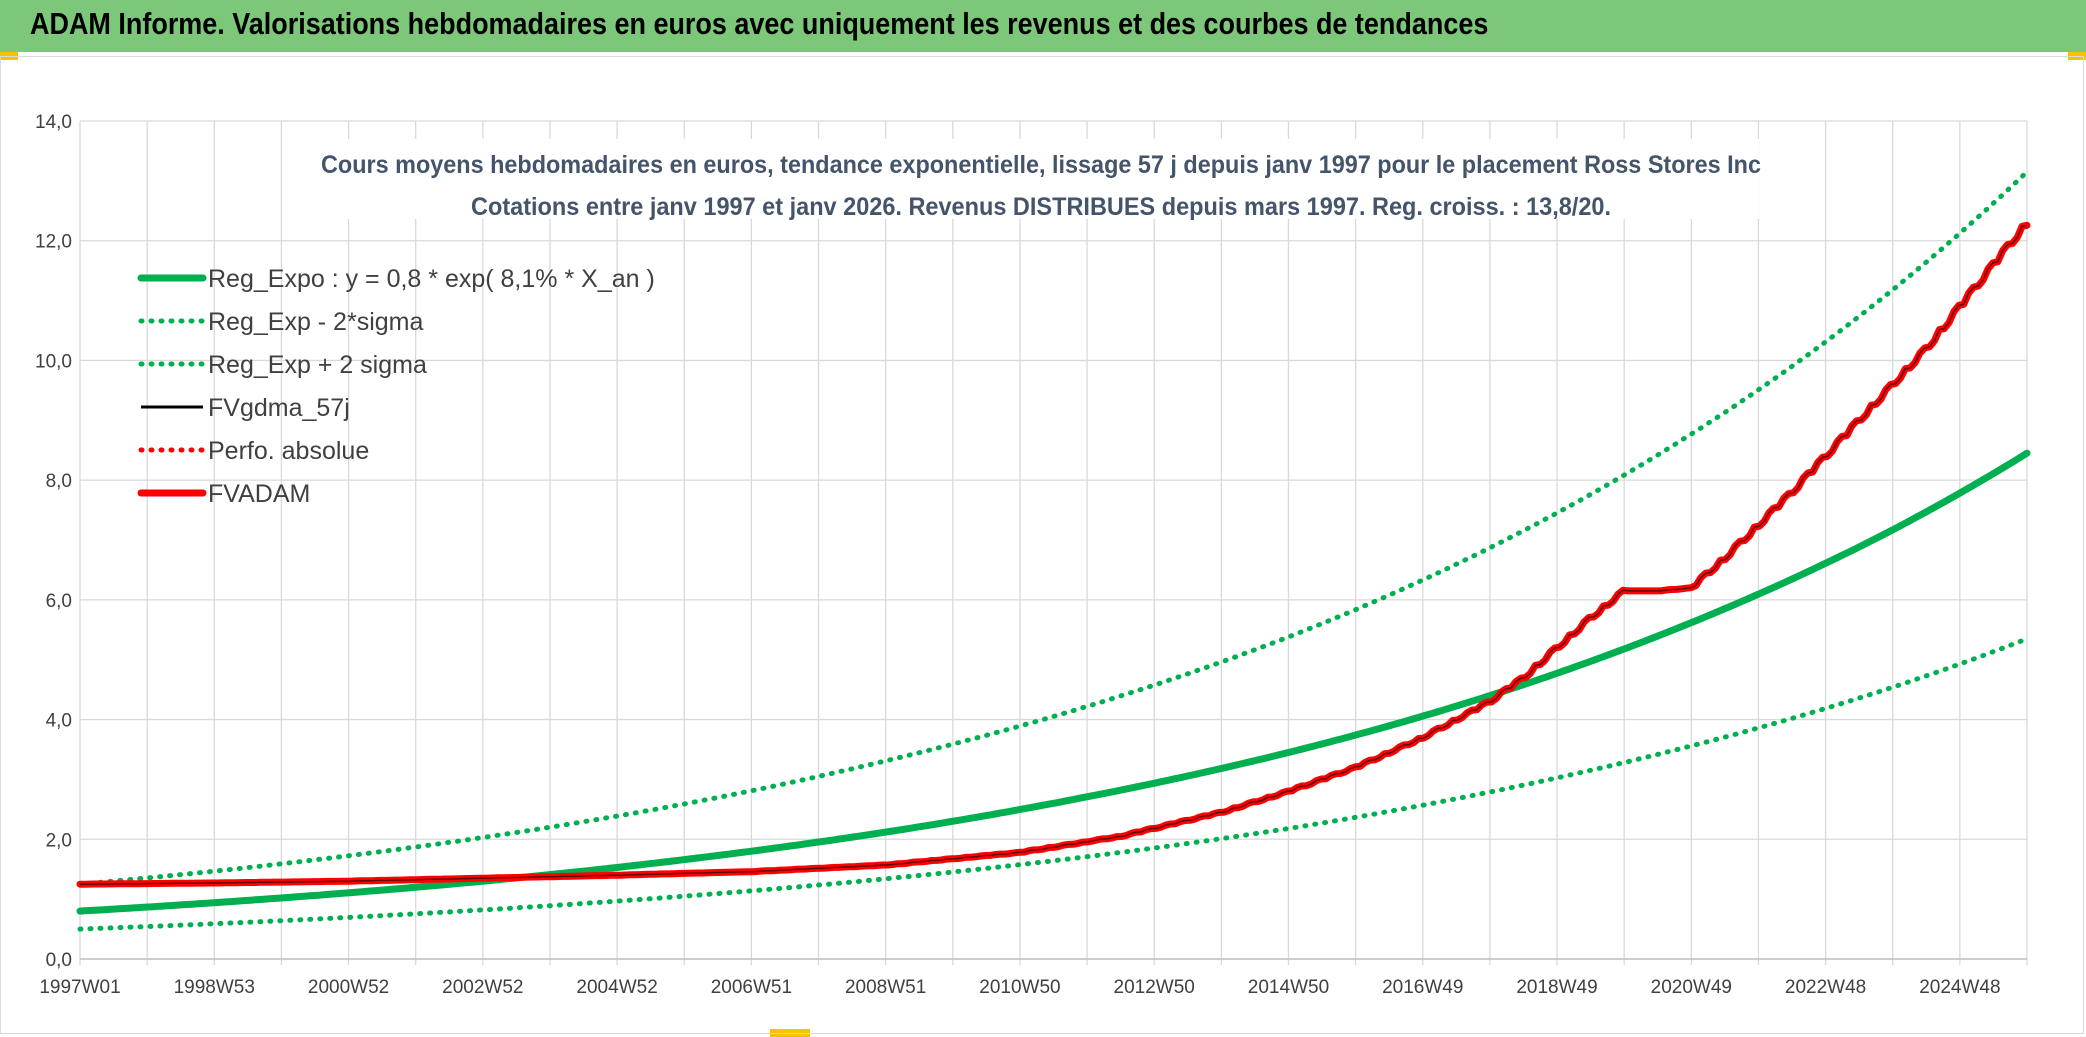 Image resolution: width=2086 pixels, height=1037 pixels. What do you see at coordinates (59, 840) in the screenshot?
I see `y-tick-label: 2,0` at bounding box center [59, 840].